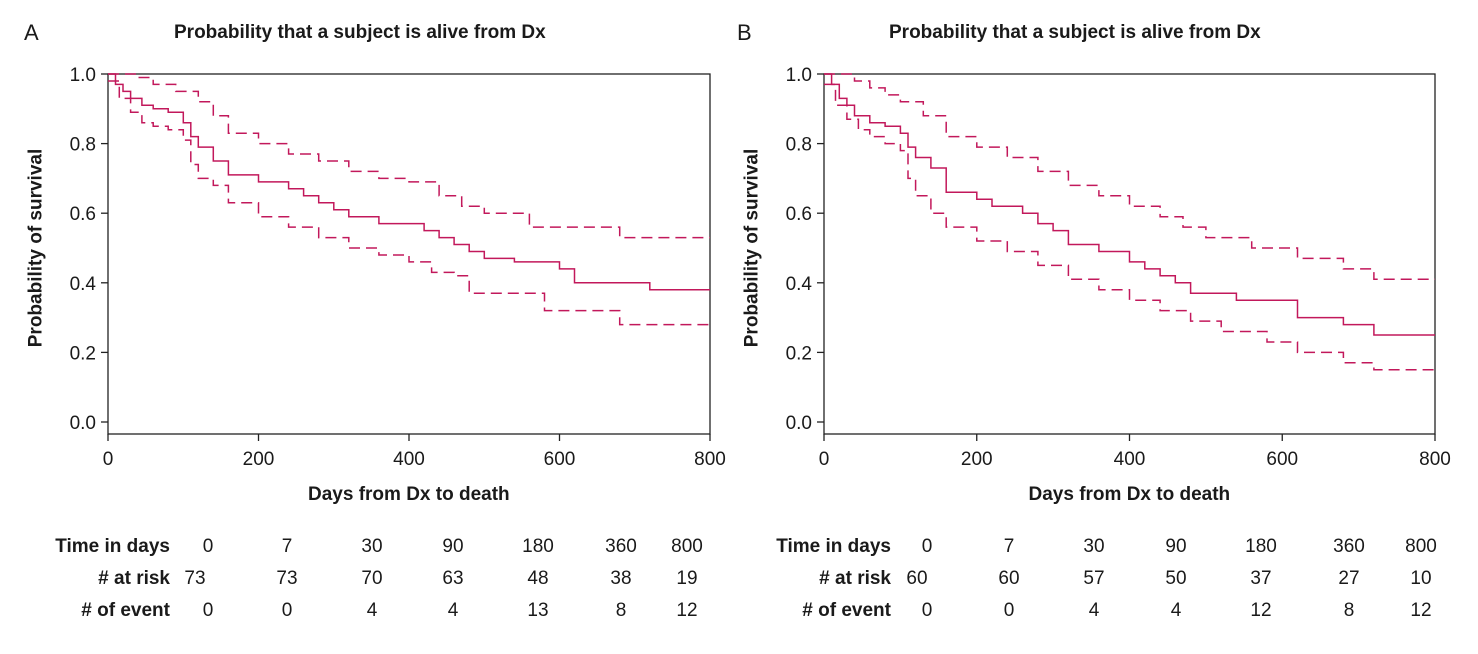 The image size is (1478, 654). What do you see at coordinates (453, 578) in the screenshot?
I see `risk-cell: 63` at bounding box center [453, 578].